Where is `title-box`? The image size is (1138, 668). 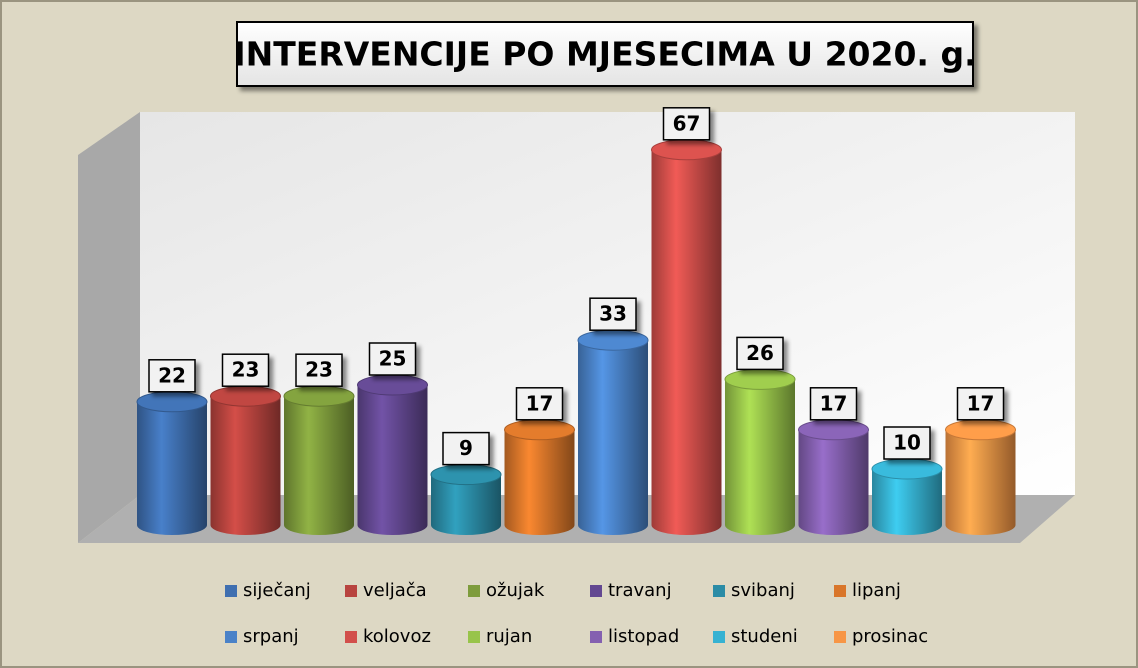
title-box is located at coordinates (605, 54).